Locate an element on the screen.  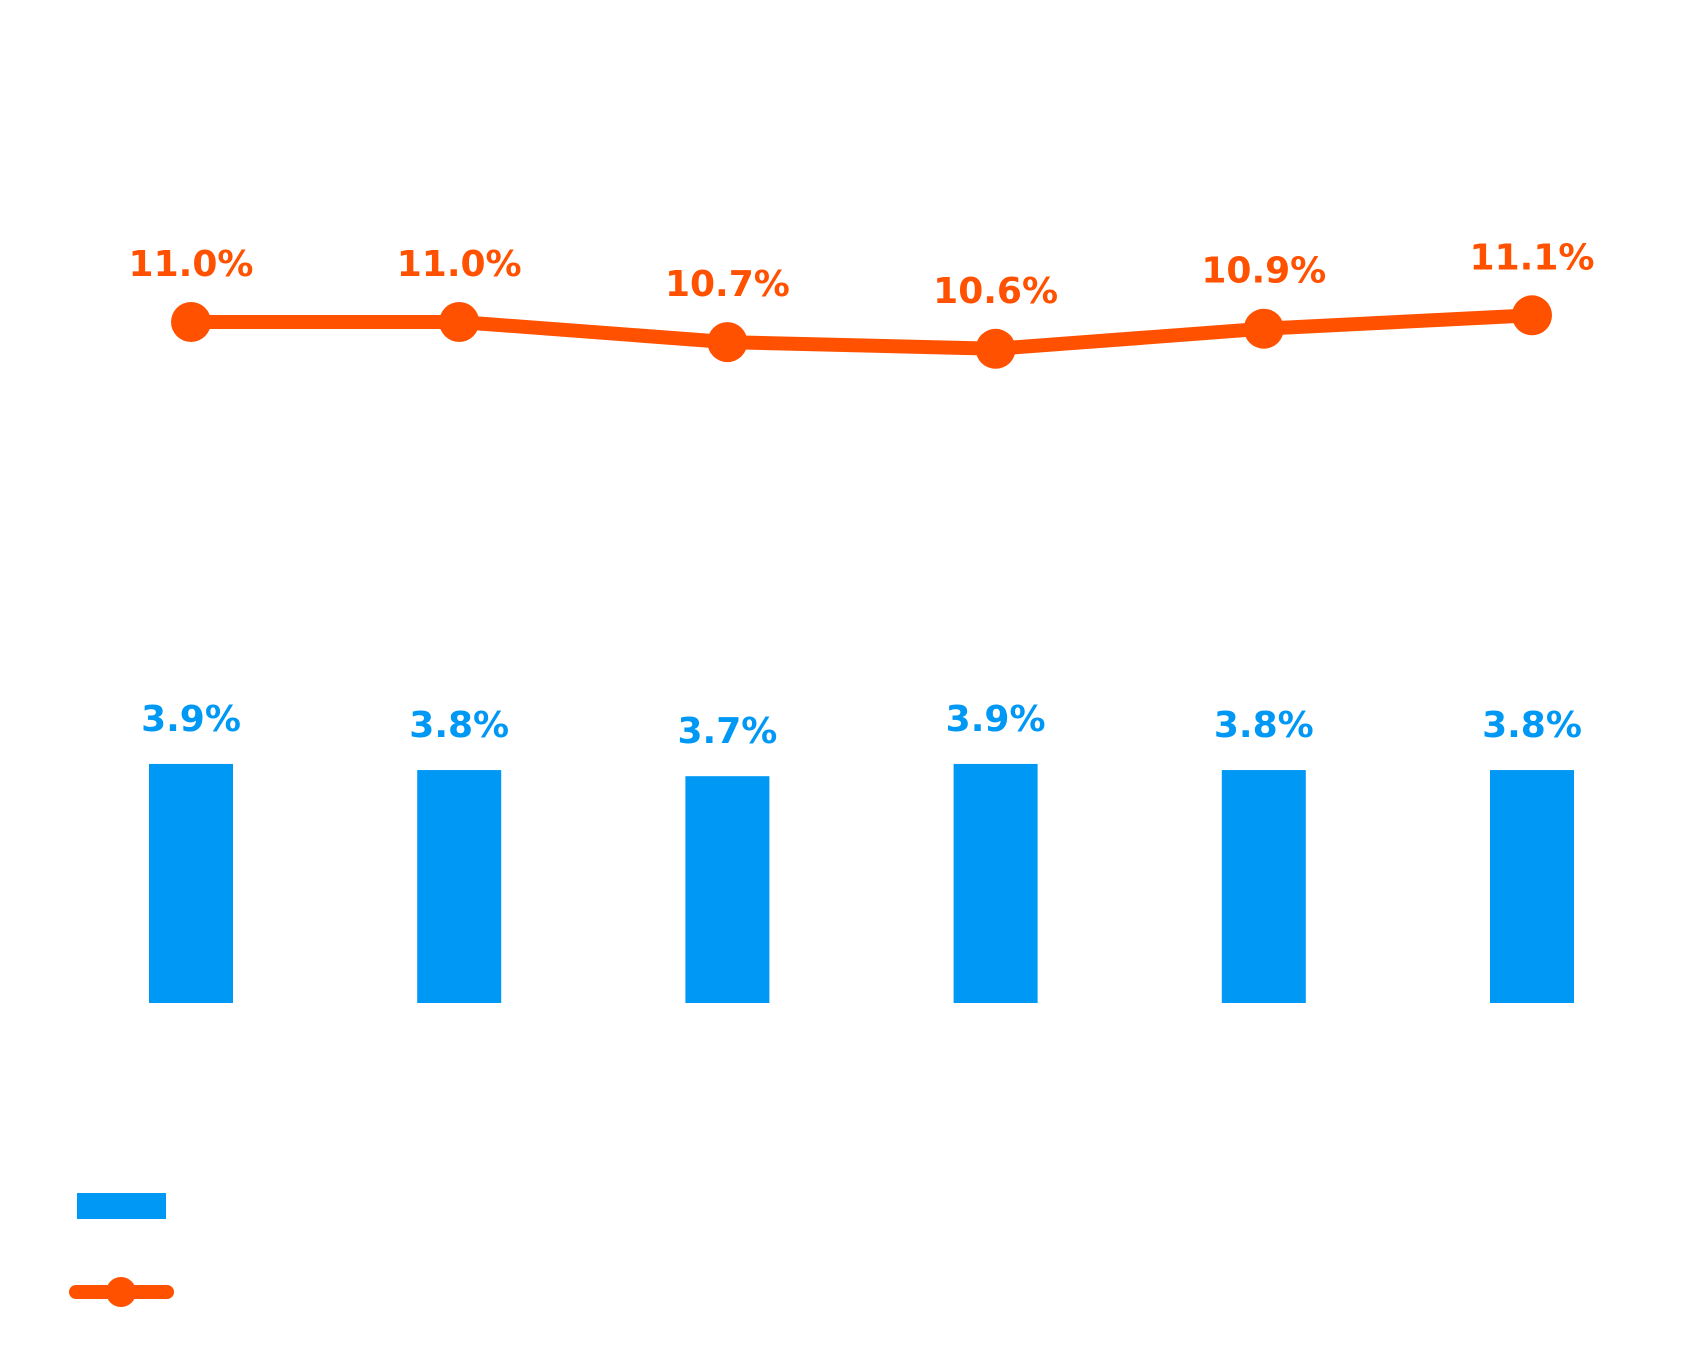
bar-label-4: 3.8% is located at coordinates (1264, 725).